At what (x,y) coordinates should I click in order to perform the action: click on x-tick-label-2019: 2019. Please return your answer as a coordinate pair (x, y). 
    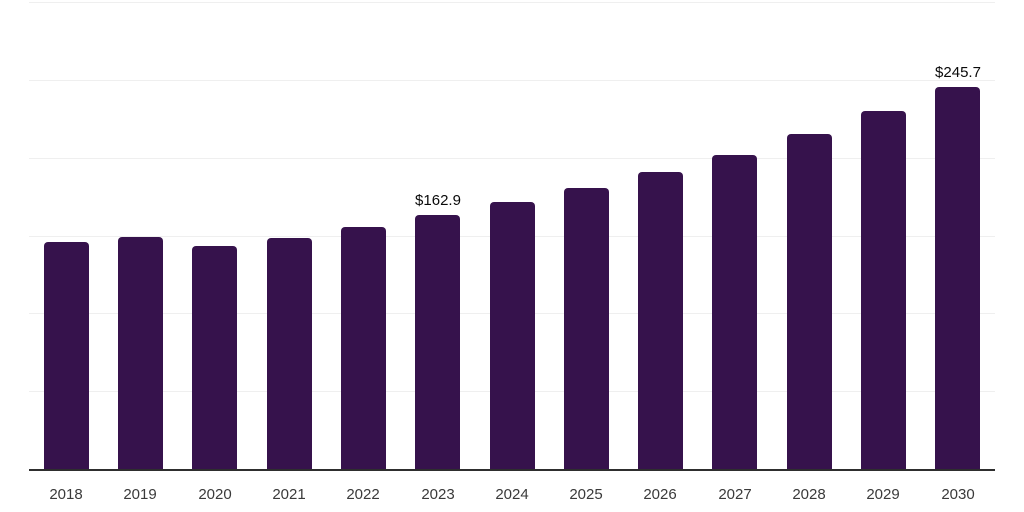
    Looking at the image, I should click on (140, 494).